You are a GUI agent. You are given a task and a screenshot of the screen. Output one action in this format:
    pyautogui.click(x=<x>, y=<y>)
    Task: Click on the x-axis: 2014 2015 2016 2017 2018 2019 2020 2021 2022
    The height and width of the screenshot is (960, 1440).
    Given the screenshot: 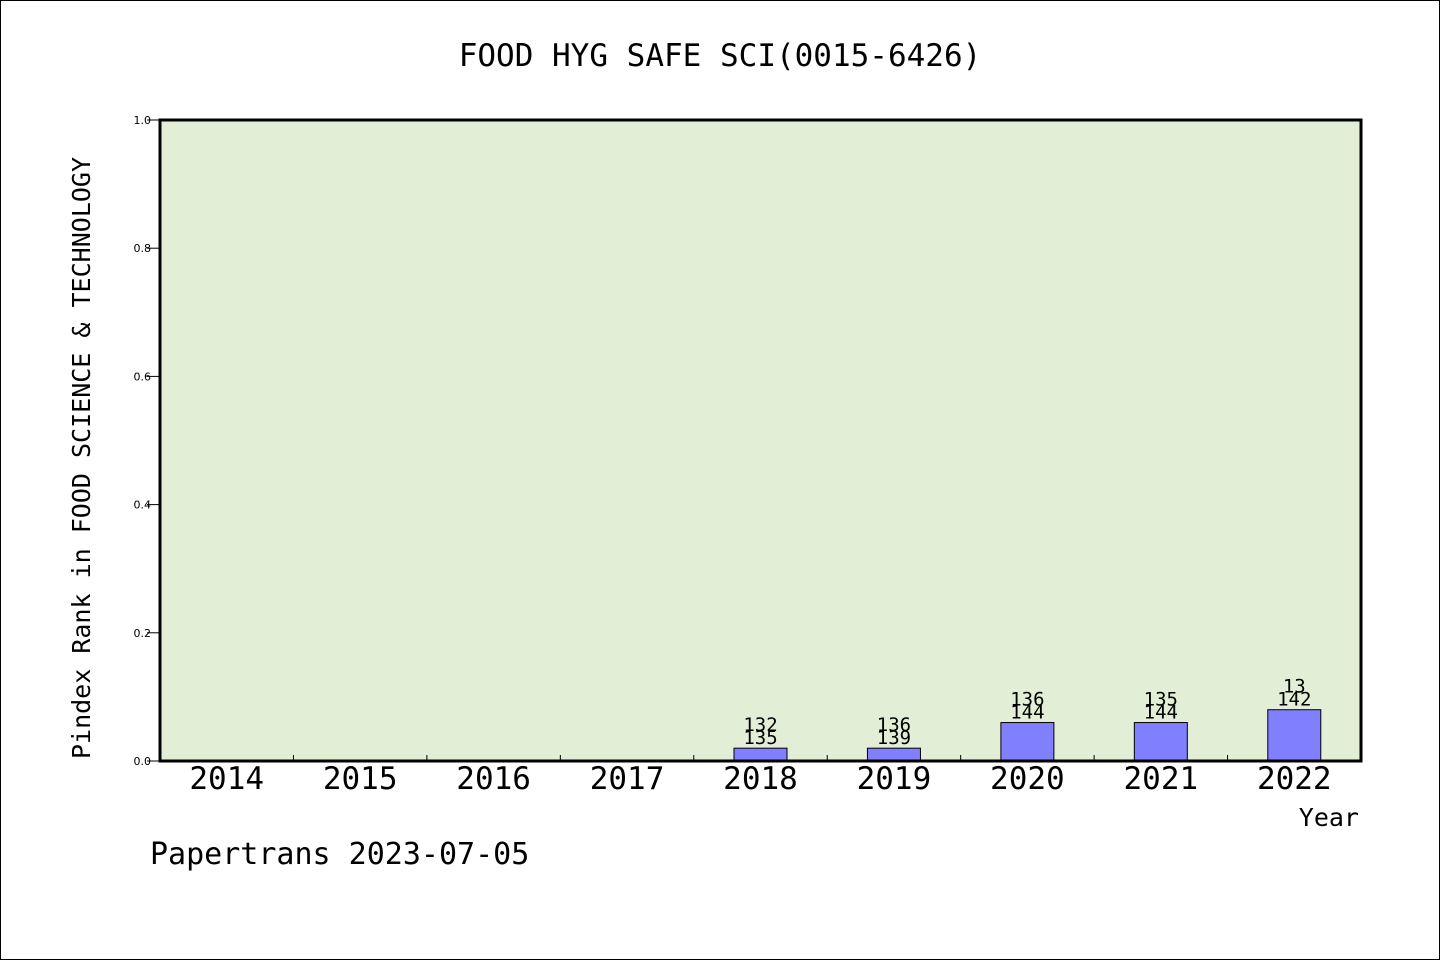 What is the action you would take?
    pyautogui.click(x=760, y=776)
    